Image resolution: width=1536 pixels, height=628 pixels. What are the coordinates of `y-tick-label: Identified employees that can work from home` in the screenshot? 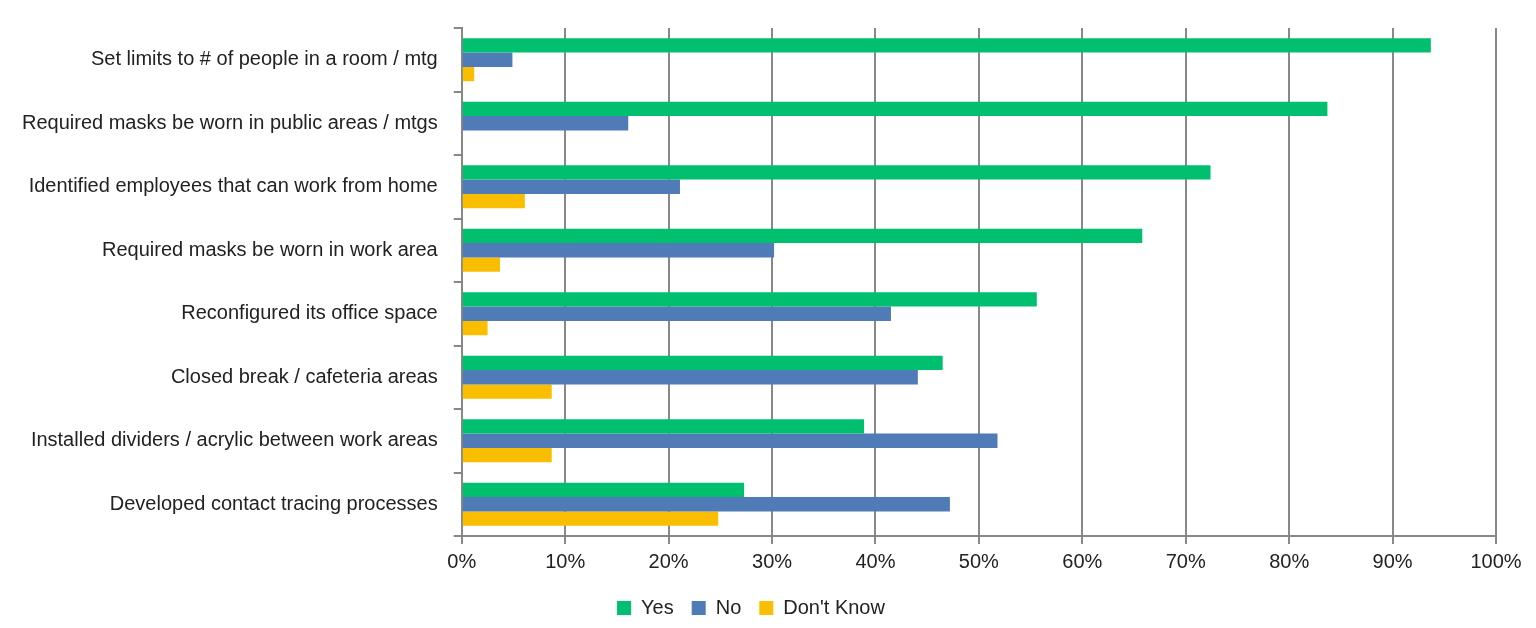 It's located at (233, 185).